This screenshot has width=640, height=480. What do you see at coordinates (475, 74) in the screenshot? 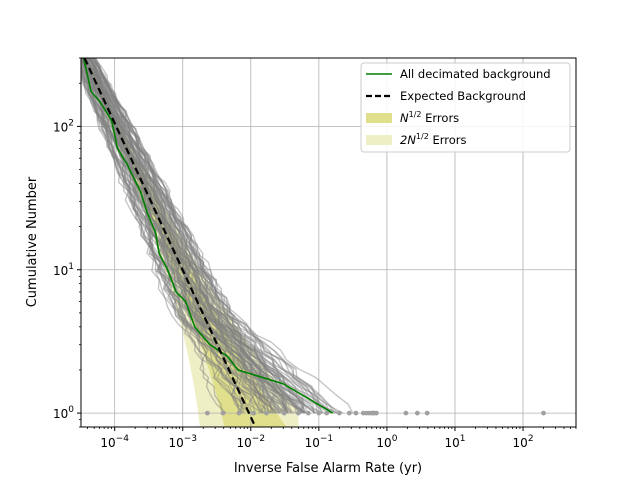
I see `legend-label: All decimated background` at bounding box center [475, 74].